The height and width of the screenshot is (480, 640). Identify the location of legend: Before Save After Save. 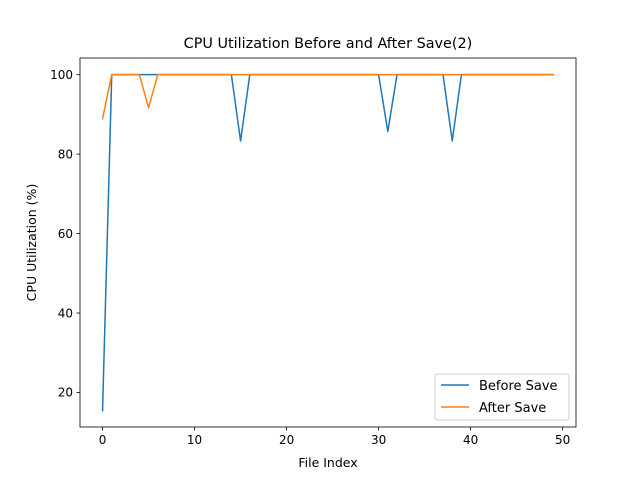
(502, 397).